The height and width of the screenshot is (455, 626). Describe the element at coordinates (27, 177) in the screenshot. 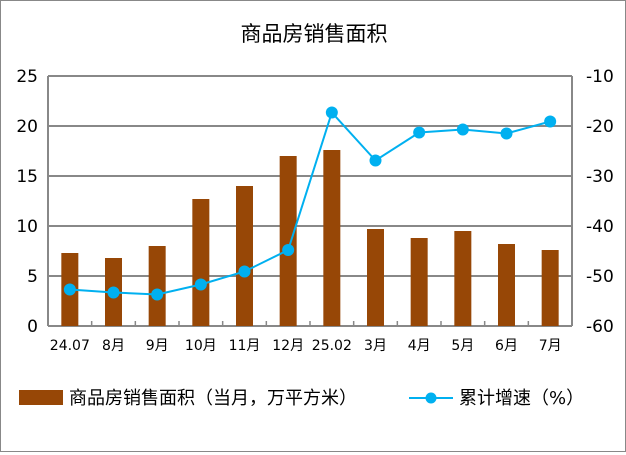

I see `left-tick-label: 15` at that location.